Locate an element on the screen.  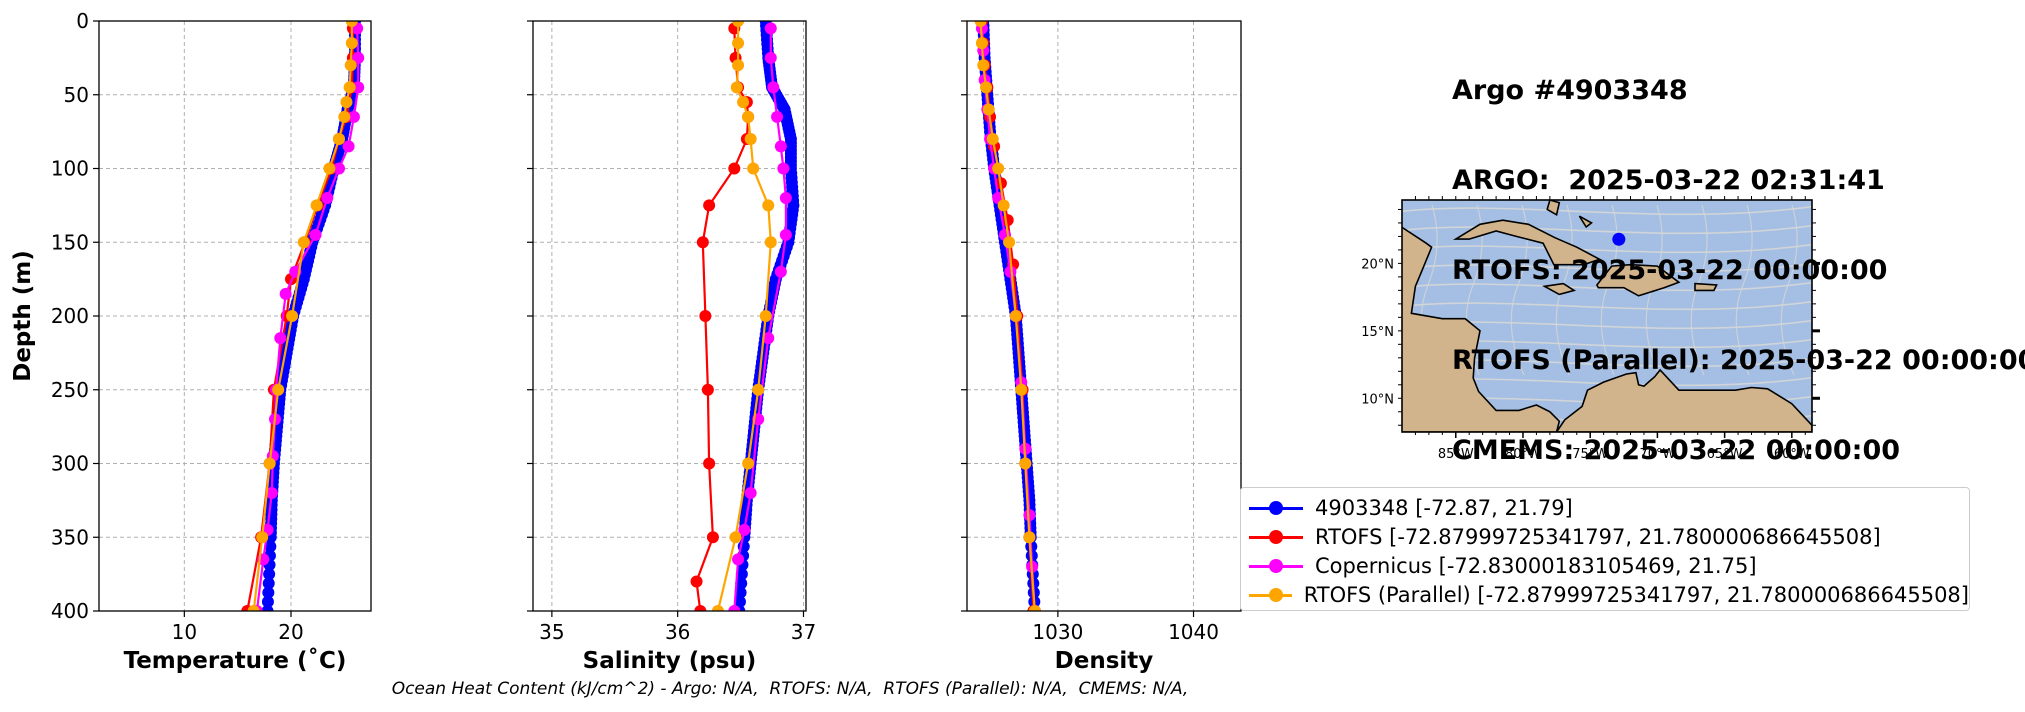
x-tick-label: 1030 is located at coordinates (1057, 632).